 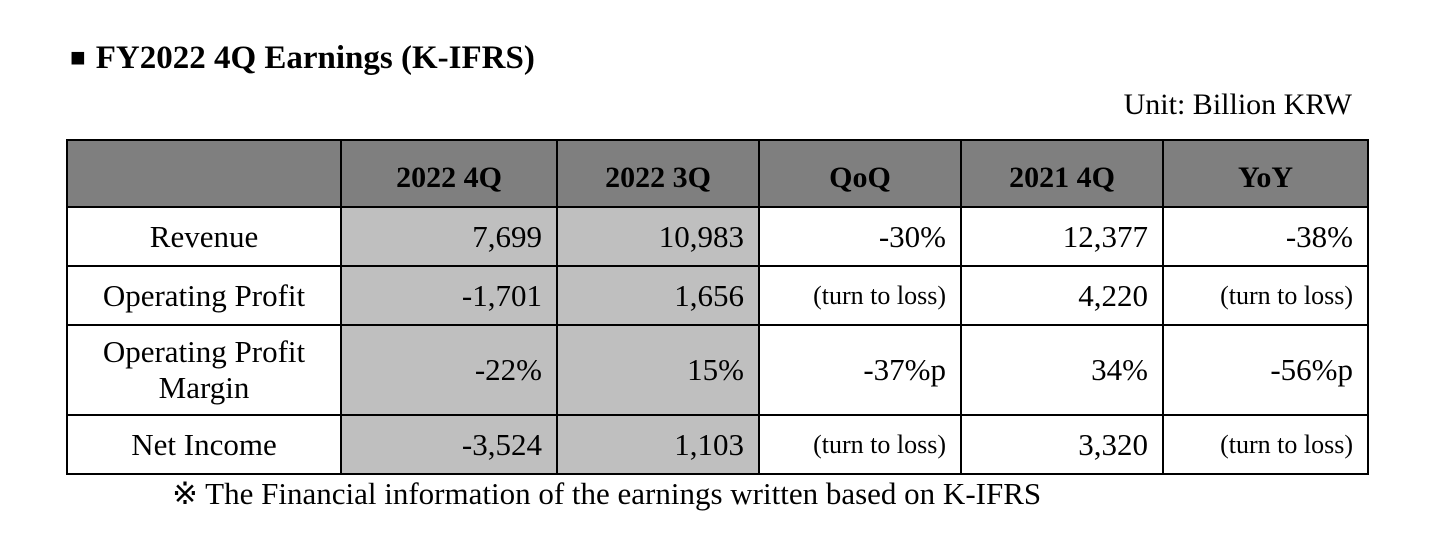 I want to click on report-title: ■ FY2022 4Q Earnings (K-IFRS), so click(x=302, y=58).